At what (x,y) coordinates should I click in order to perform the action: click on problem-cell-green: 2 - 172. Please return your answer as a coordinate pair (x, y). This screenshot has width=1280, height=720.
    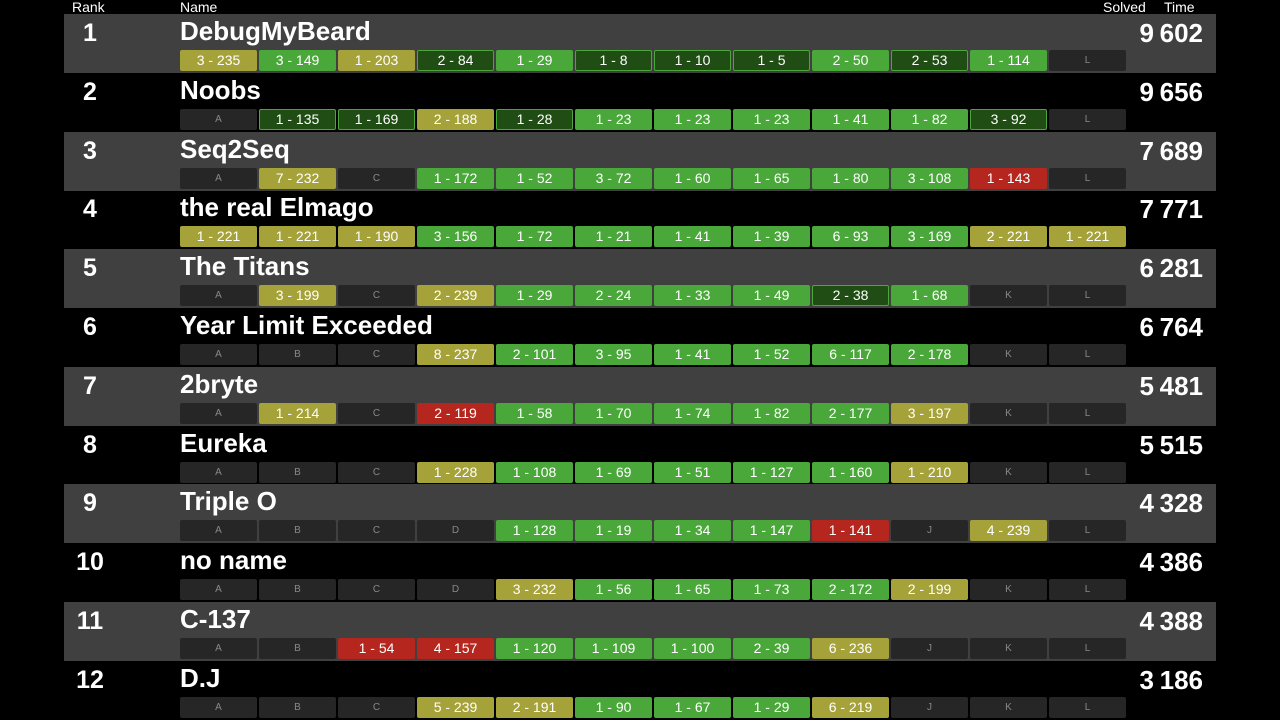
    Looking at the image, I should click on (850, 590).